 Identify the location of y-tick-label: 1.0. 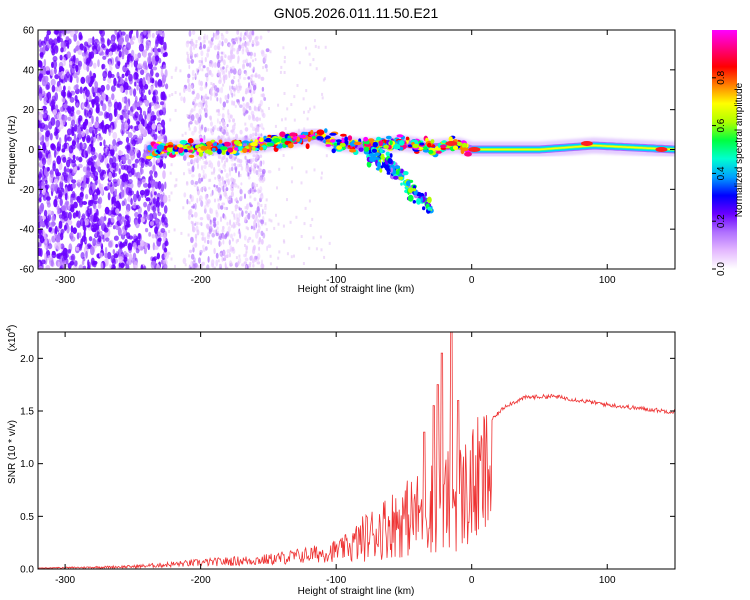
(27, 464).